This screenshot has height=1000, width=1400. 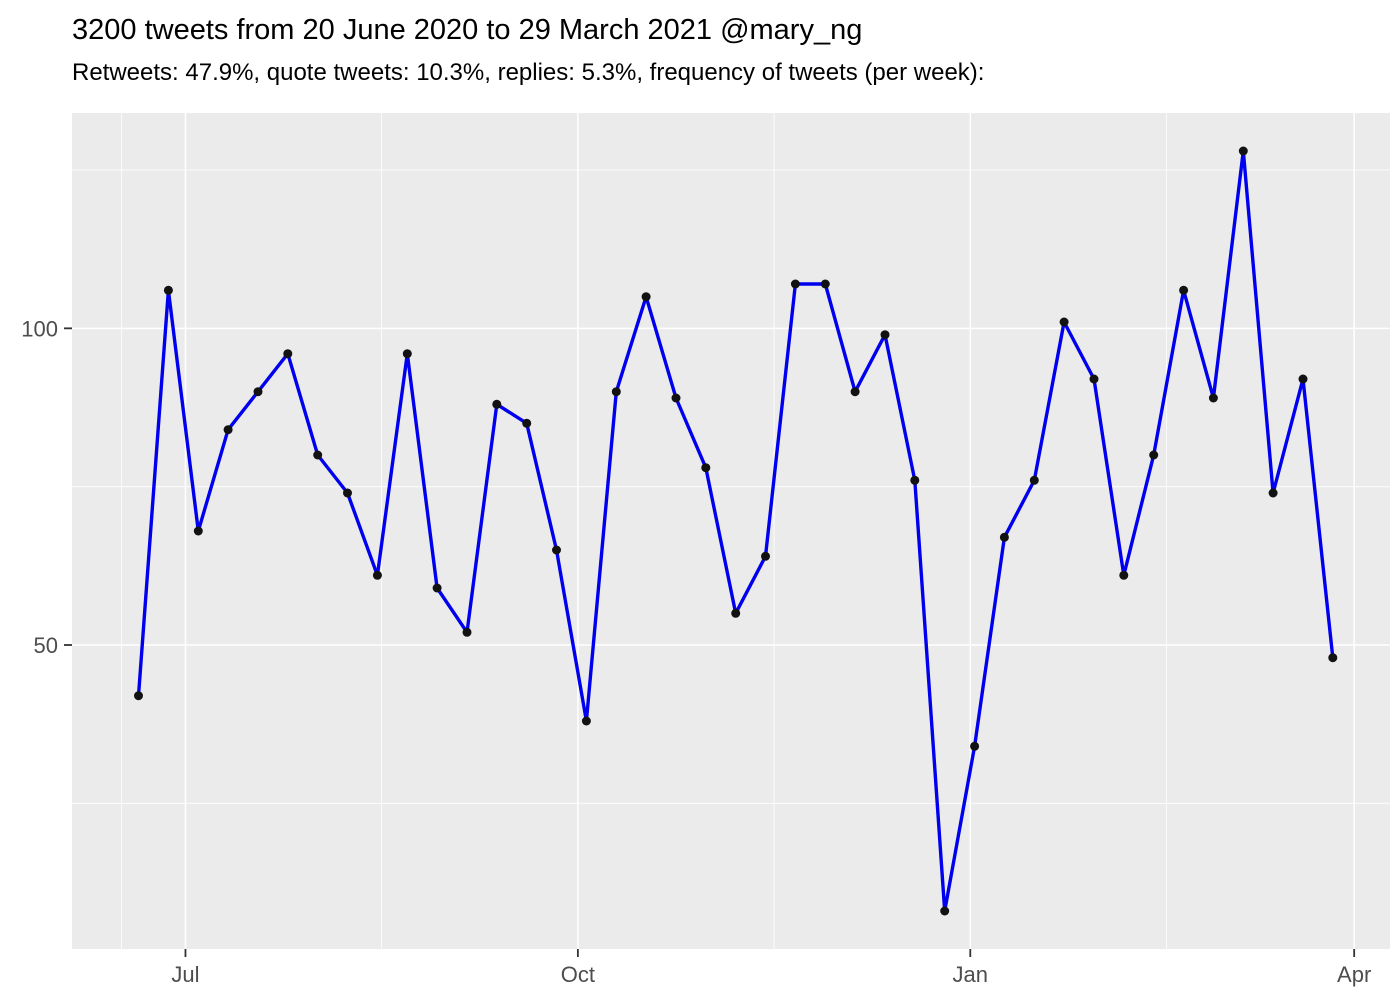 I want to click on x-tick-label: Apr, so click(x=1354, y=974).